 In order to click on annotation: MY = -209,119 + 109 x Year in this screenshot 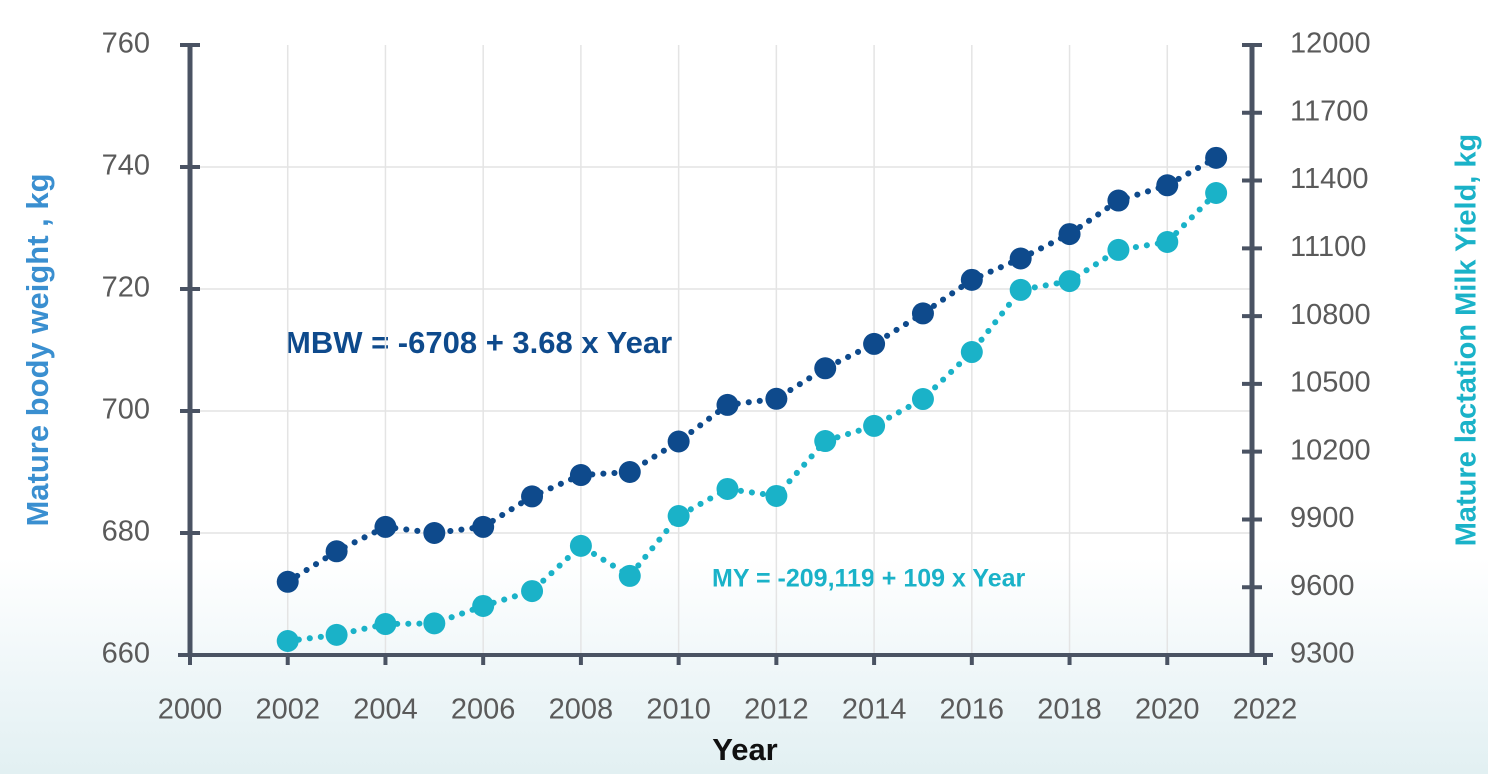, I will do `click(869, 579)`.